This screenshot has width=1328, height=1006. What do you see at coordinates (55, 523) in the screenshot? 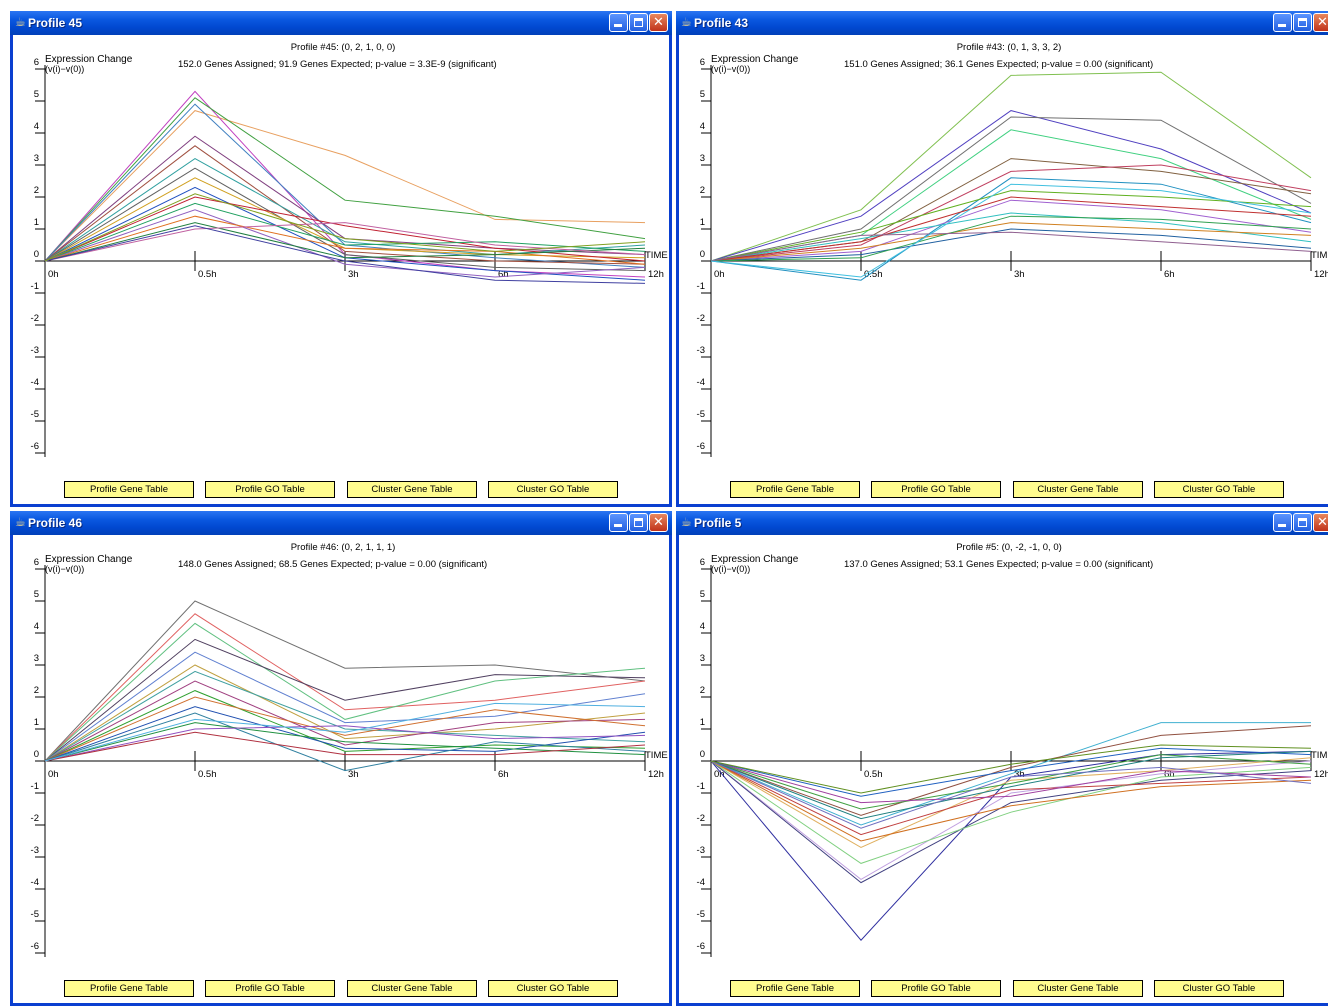
I see `window-title: Profile 46` at bounding box center [55, 523].